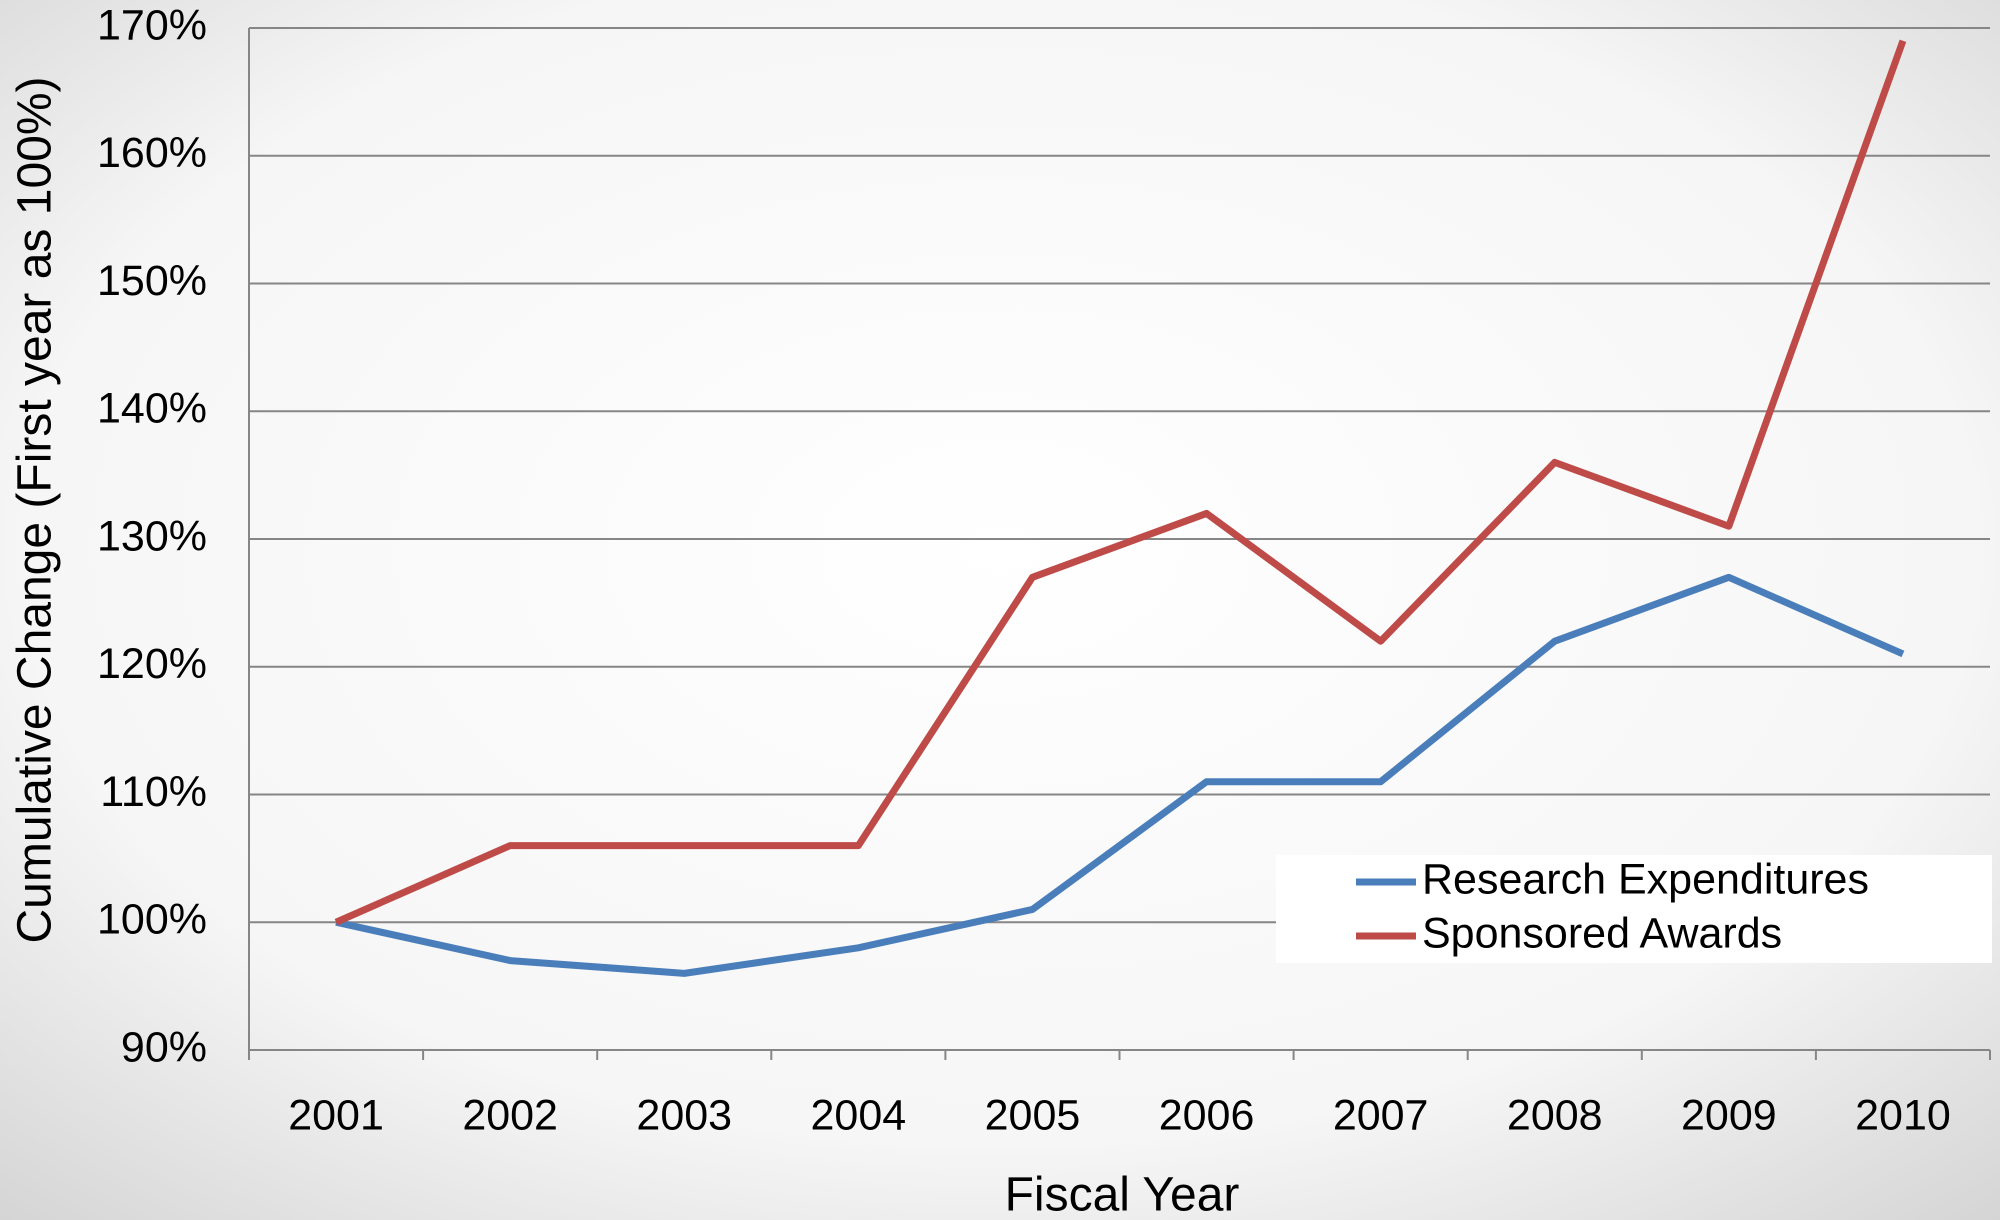 This screenshot has width=2000, height=1220. Describe the element at coordinates (1602, 933) in the screenshot. I see `legend-label: Sponsored Awards` at that location.